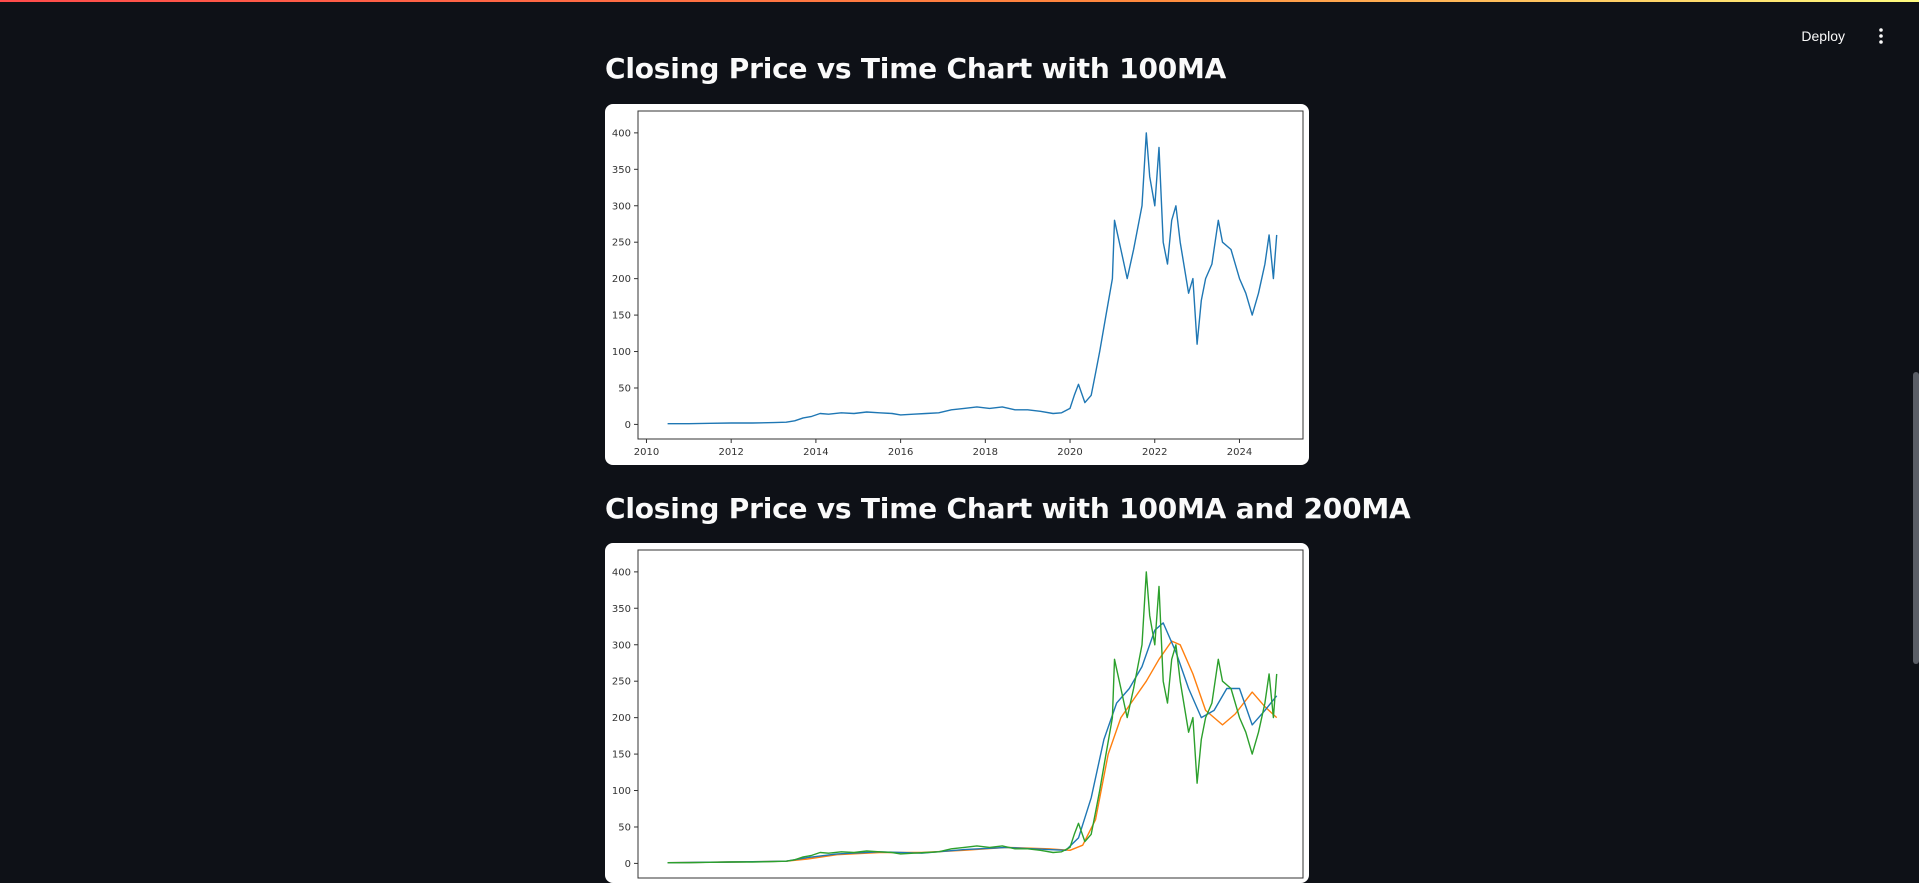  I want to click on x-tick-label: 2012, so click(730, 452).